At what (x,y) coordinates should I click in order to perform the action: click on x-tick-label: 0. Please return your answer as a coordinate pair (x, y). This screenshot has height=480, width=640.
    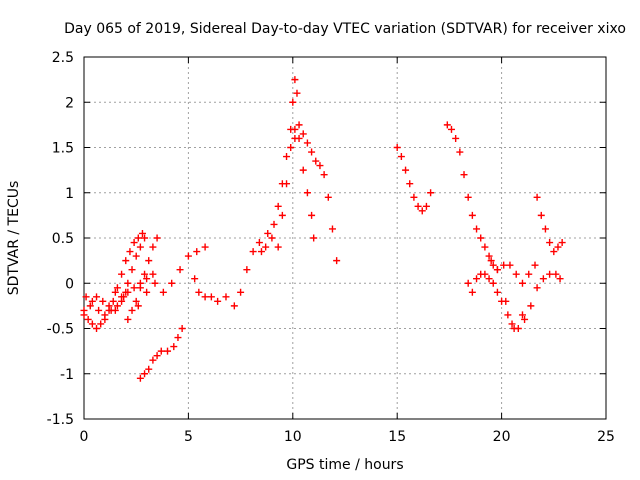
    Looking at the image, I should click on (84, 437).